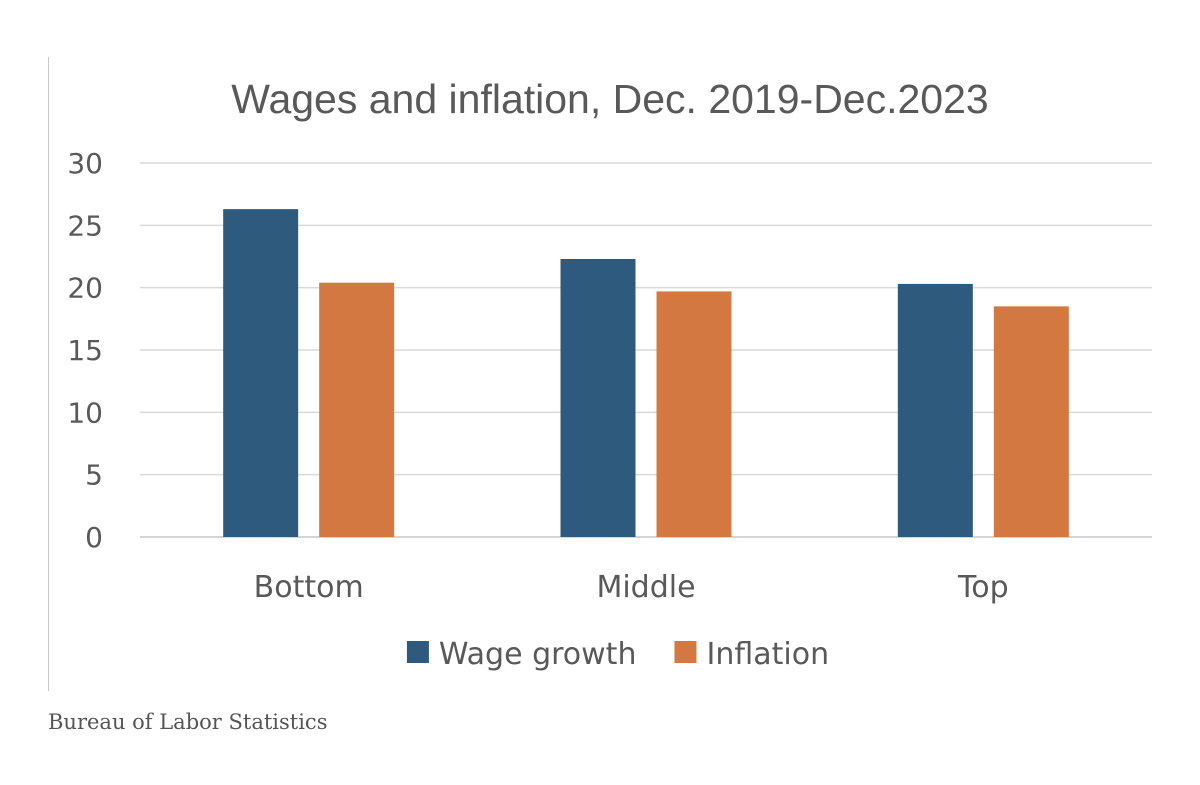  What do you see at coordinates (983, 587) in the screenshot?
I see `x-category-label: Top` at bounding box center [983, 587].